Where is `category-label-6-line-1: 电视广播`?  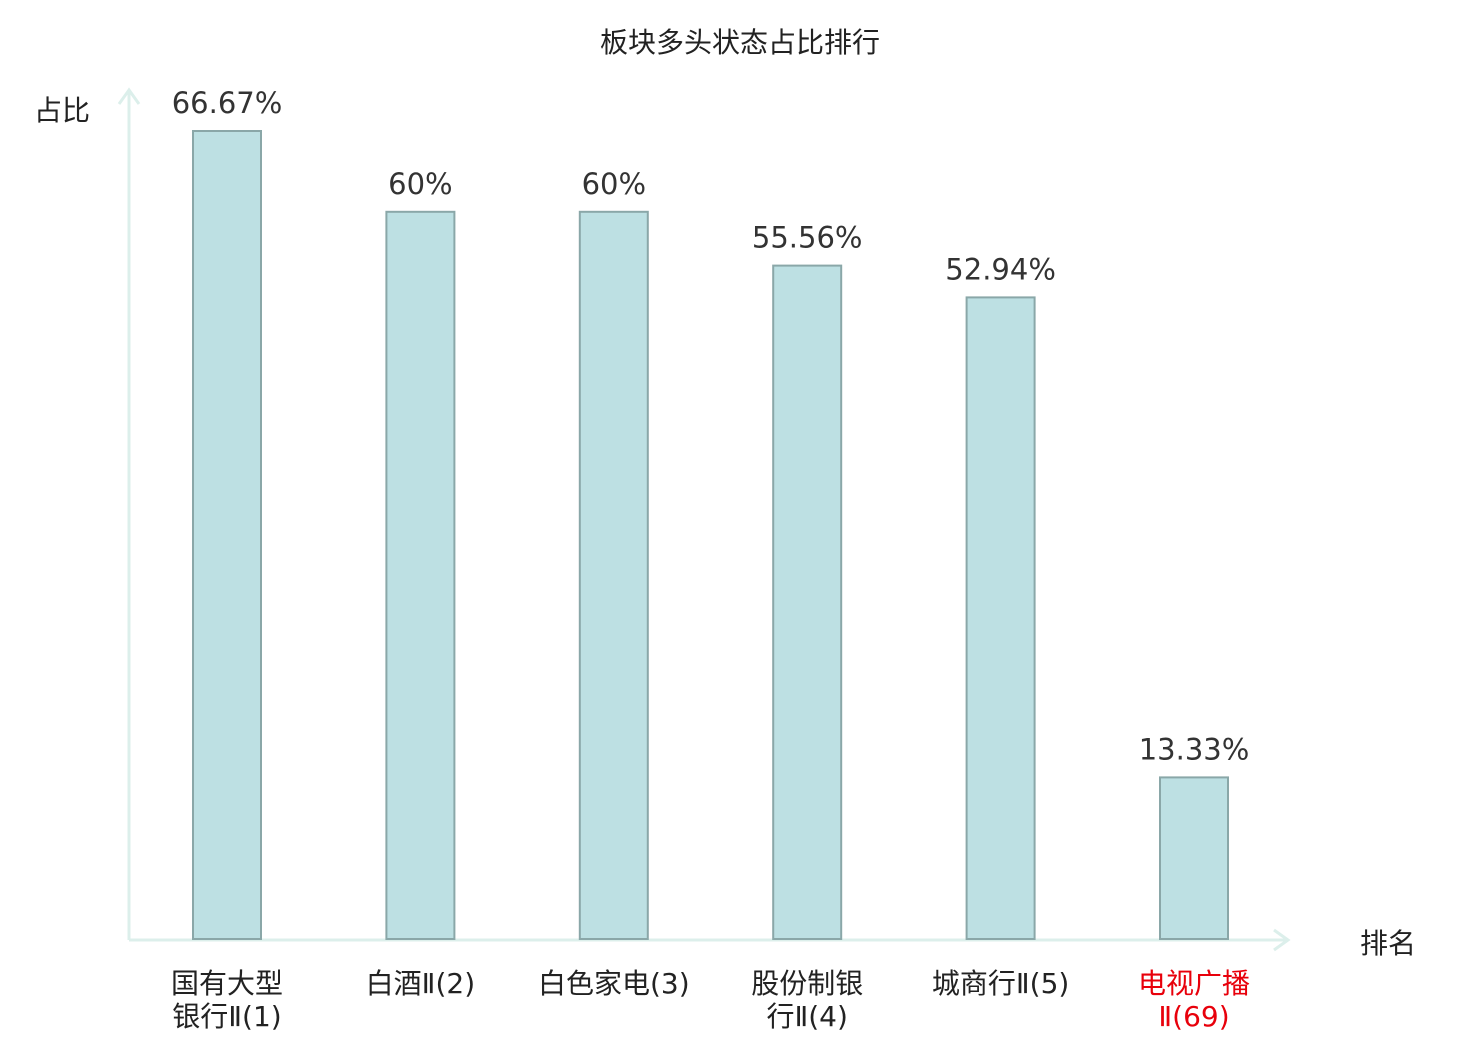 category-label-6-line-1: 电视广播 is located at coordinates (1194, 983).